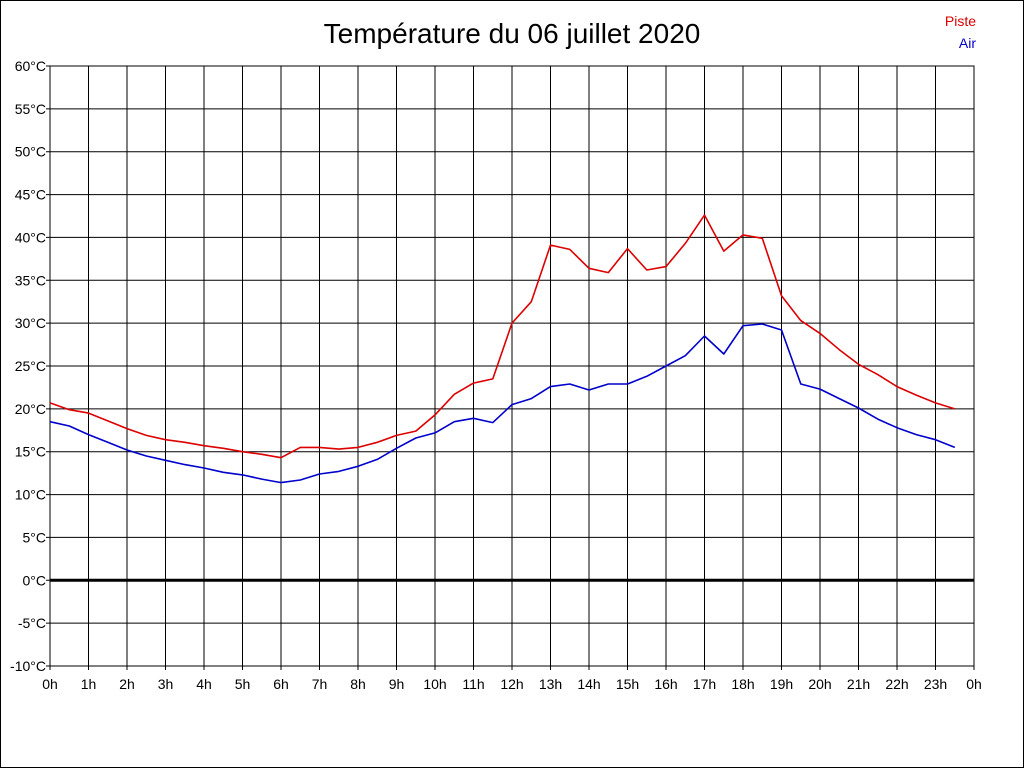 This screenshot has width=1024, height=768. Describe the element at coordinates (32, 623) in the screenshot. I see `y-tick-label: -5°C` at that location.